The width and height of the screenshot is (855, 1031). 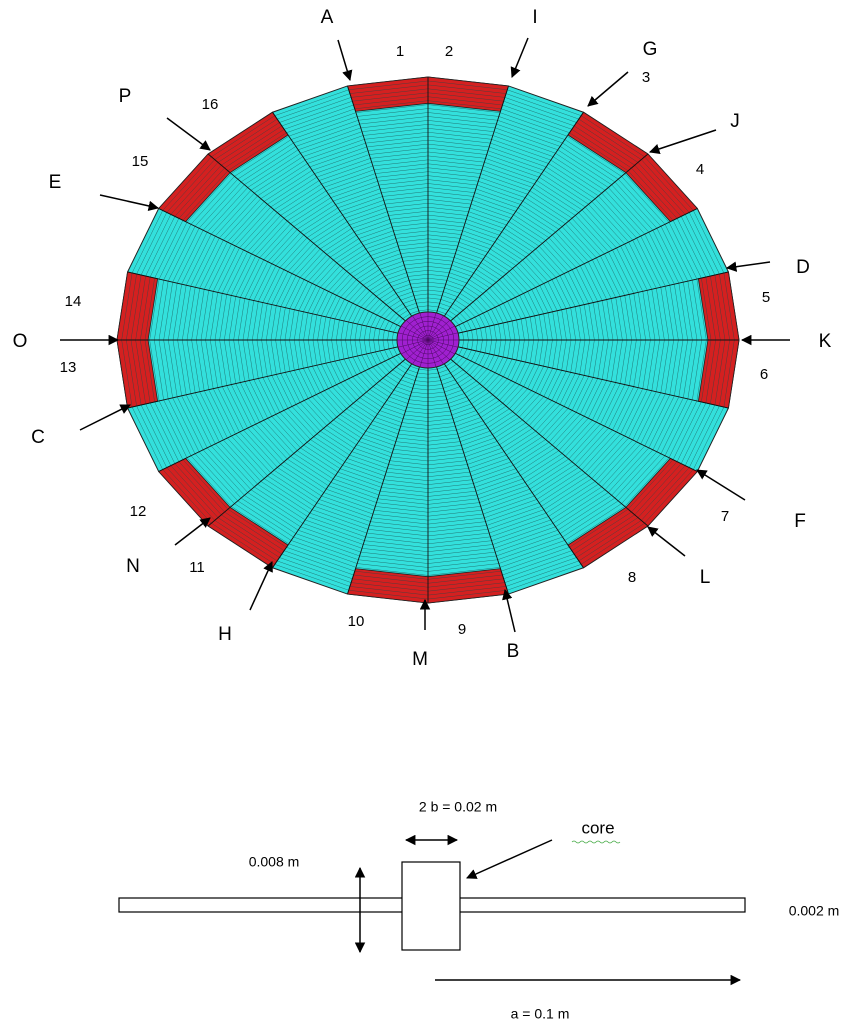 I want to click on segment-number: 7, so click(x=725, y=516).